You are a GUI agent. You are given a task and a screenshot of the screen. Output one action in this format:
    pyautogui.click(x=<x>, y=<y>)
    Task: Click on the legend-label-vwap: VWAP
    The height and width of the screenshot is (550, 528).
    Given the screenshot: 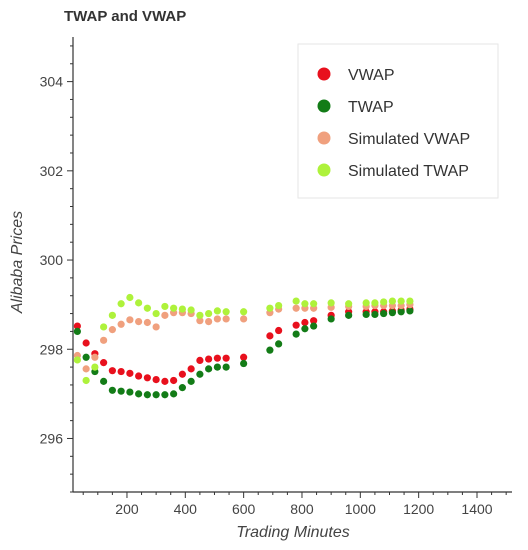 What is the action you would take?
    pyautogui.click(x=371, y=75)
    